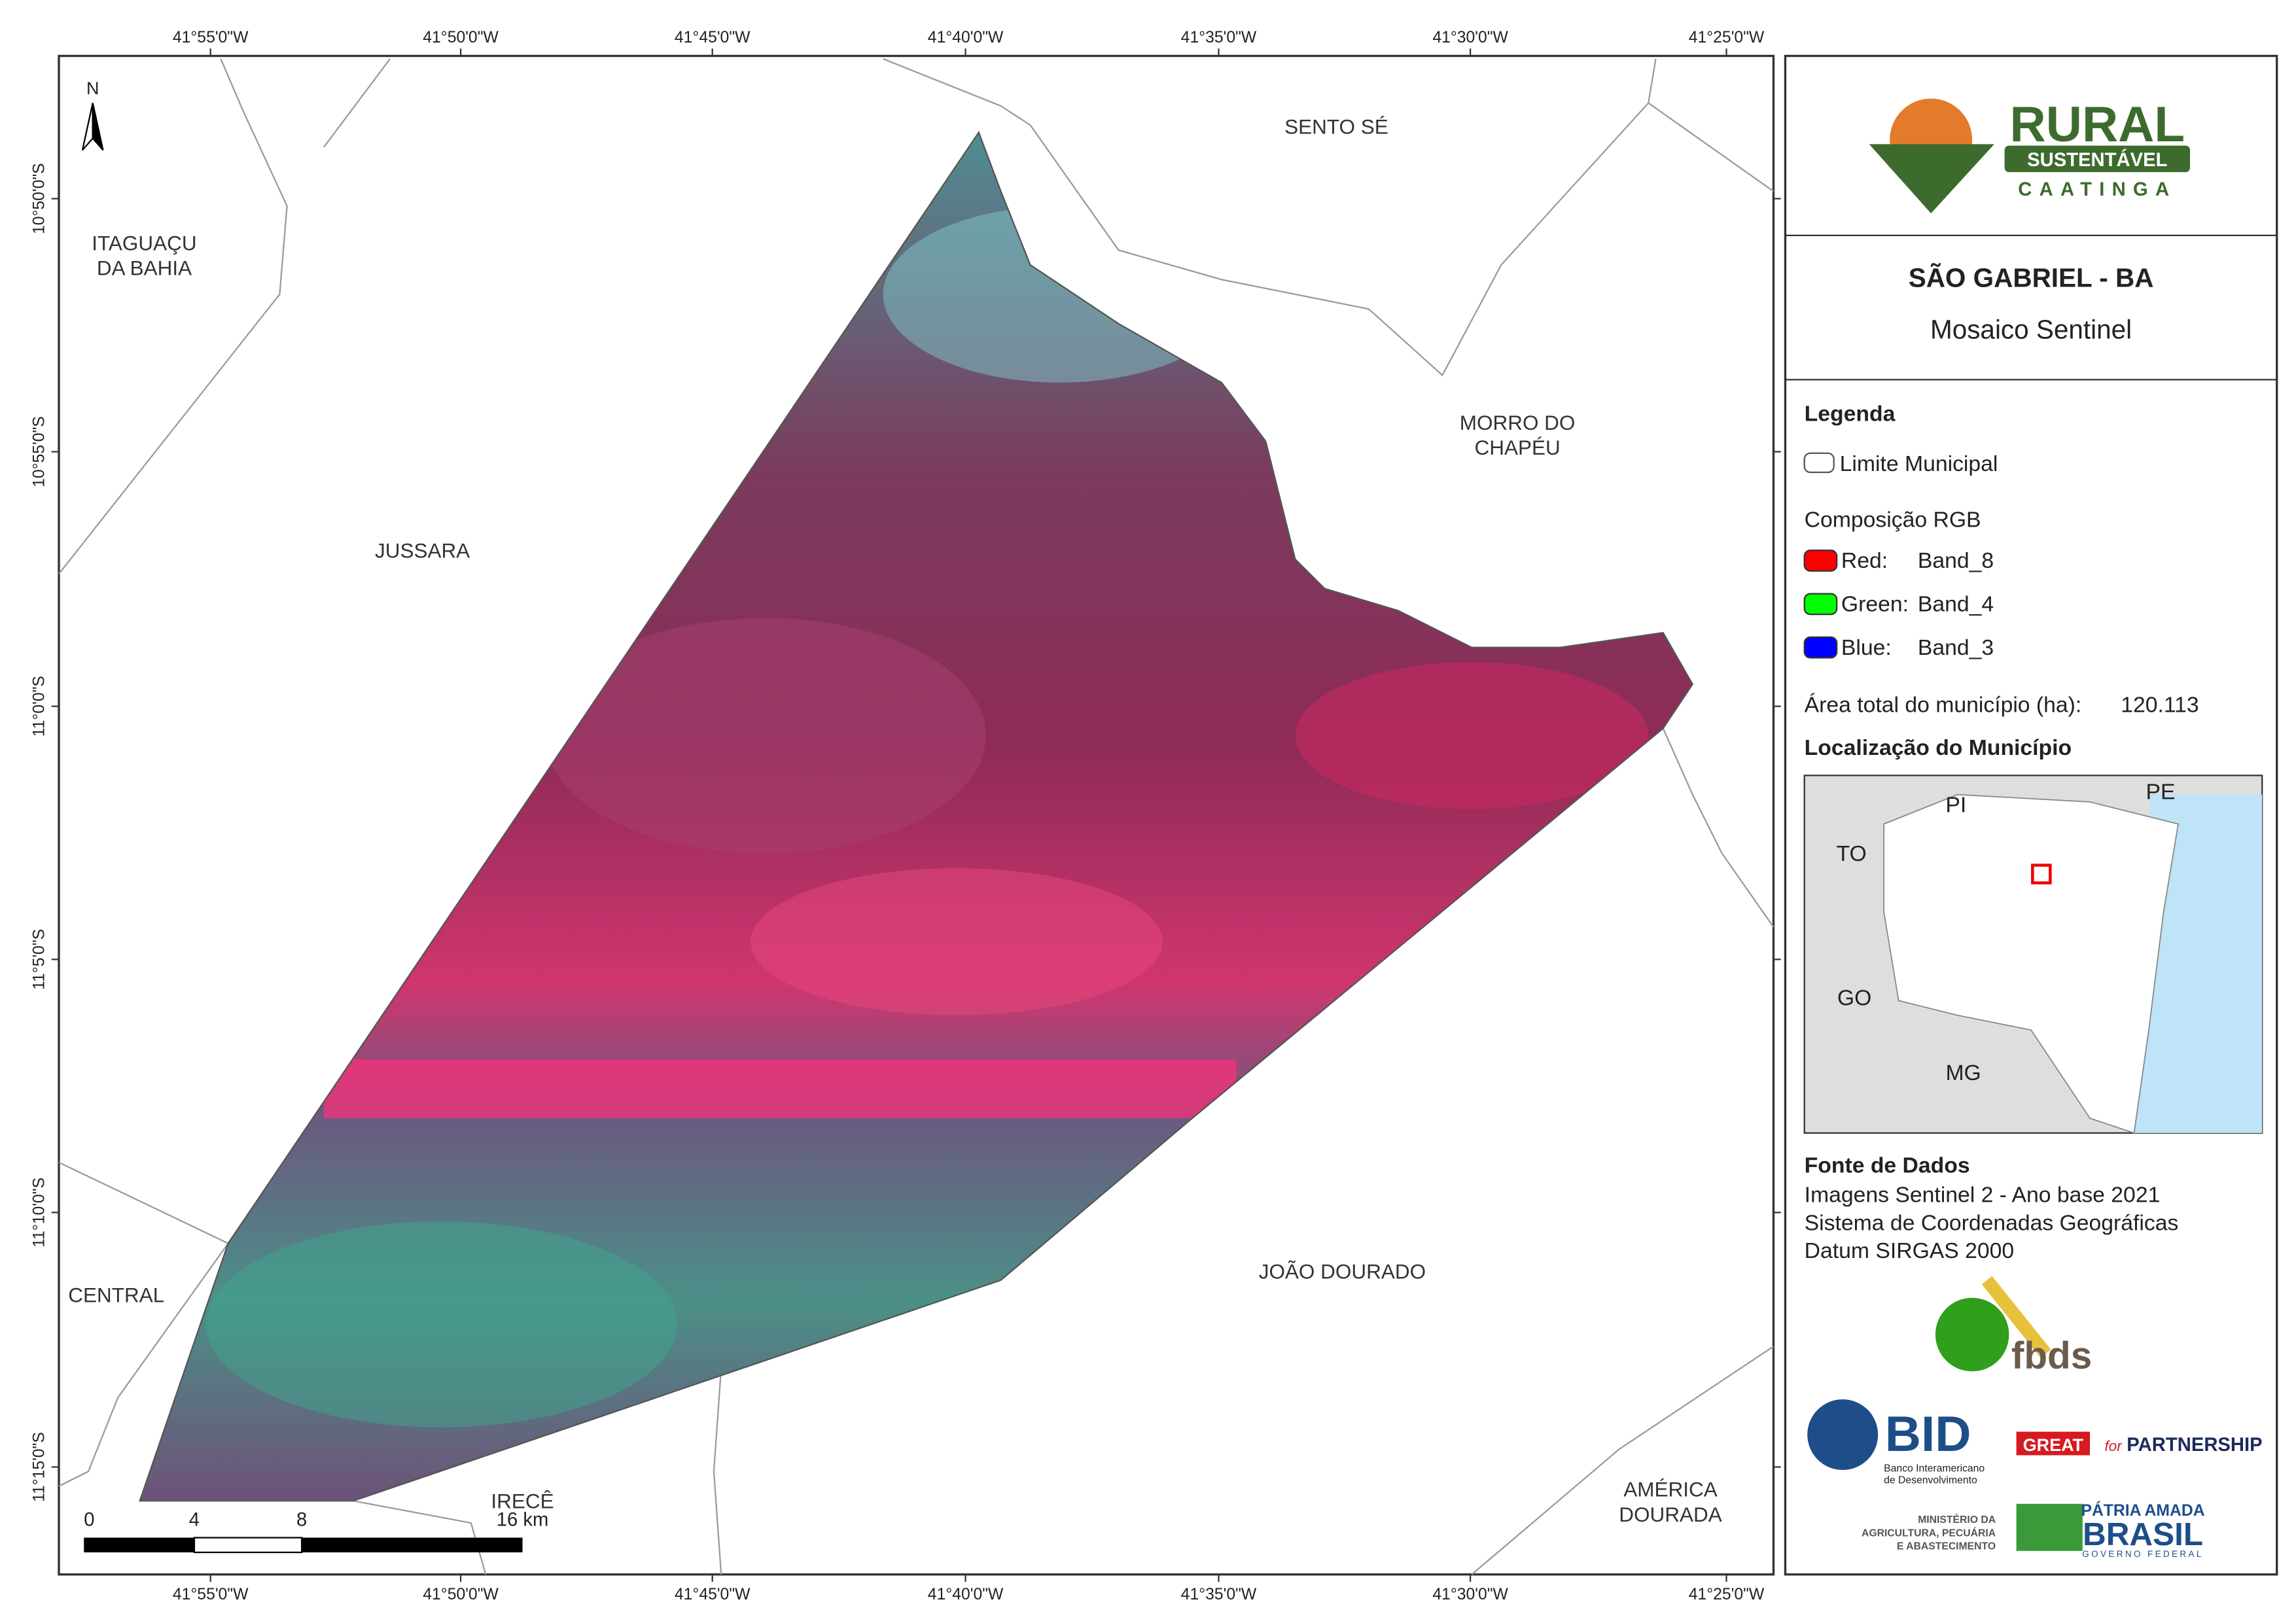 This screenshot has width=2296, height=1623. Describe the element at coordinates (966, 38) in the screenshot. I see `lon-label-top: 41°40'0"W` at that location.